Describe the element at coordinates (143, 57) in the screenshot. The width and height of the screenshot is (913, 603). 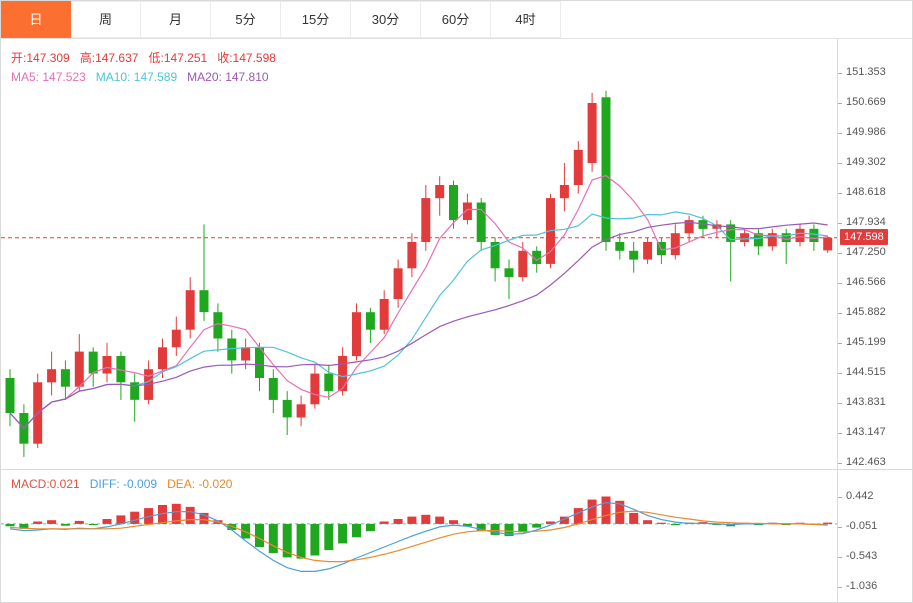
I see `ohlc-legend: 开:147.309 高:147.637 低:147.251 收:147.598` at that location.